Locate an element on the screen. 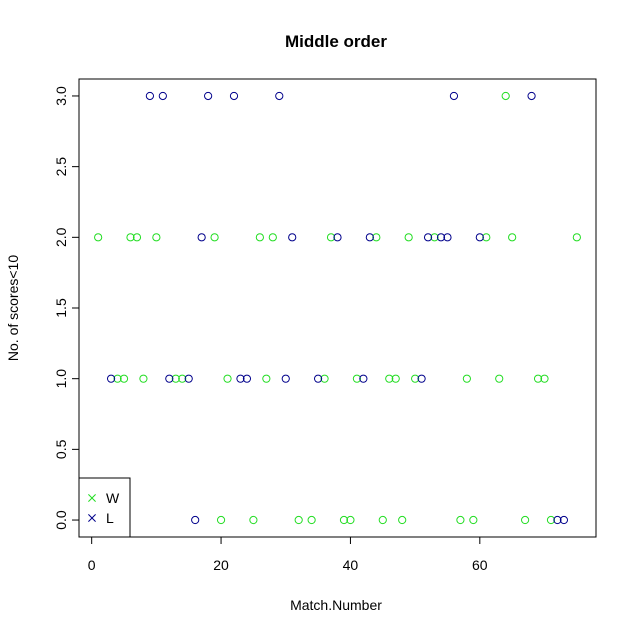  legend-box is located at coordinates (104, 507).